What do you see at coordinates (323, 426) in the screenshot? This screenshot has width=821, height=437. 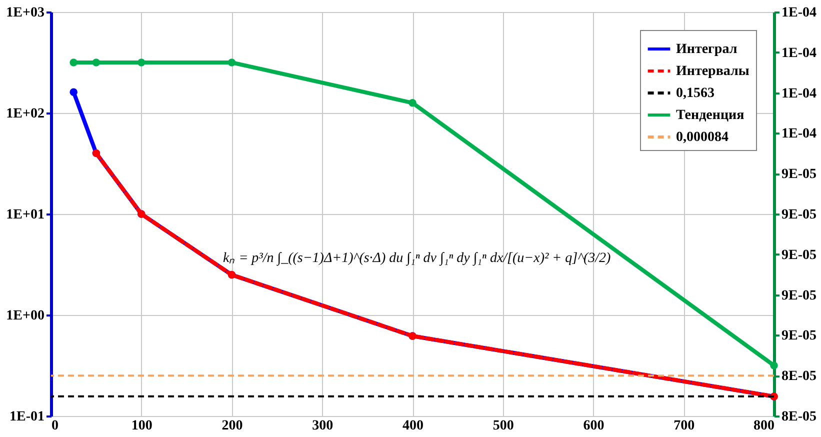 I see `x-tick-label: 300` at bounding box center [323, 426].